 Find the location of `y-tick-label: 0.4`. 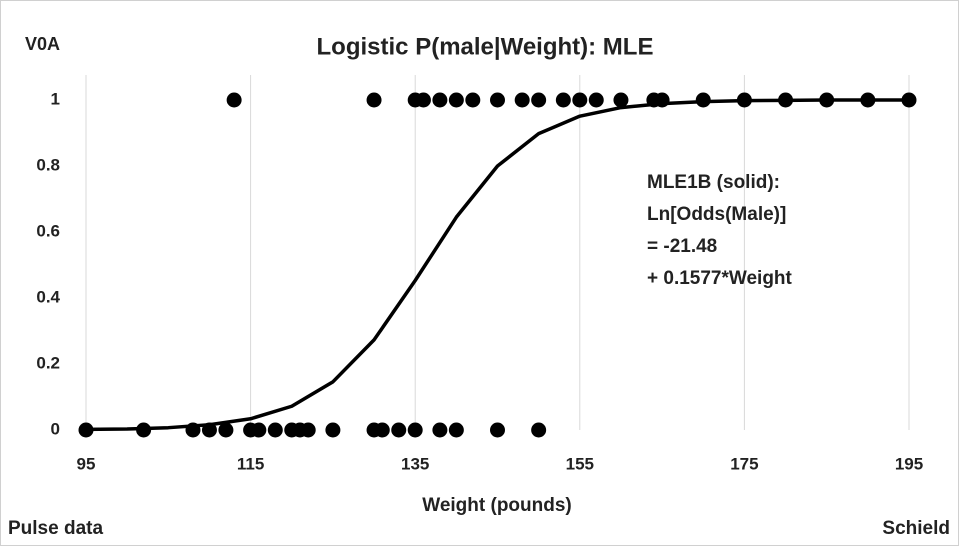

y-tick-label: 0.4 is located at coordinates (48, 296).